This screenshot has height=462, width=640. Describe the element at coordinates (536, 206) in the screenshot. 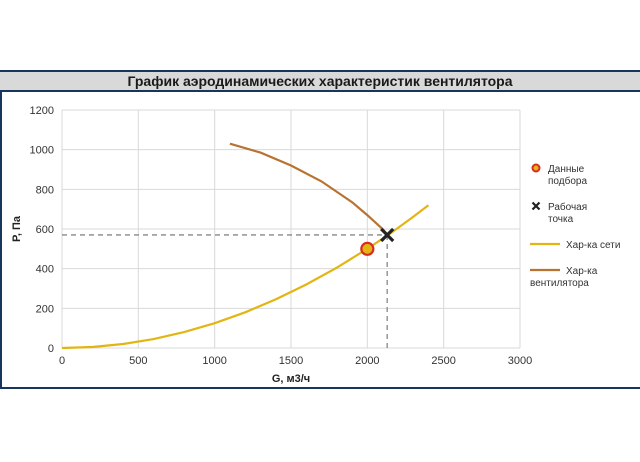

I see `legend-icon-x` at that location.